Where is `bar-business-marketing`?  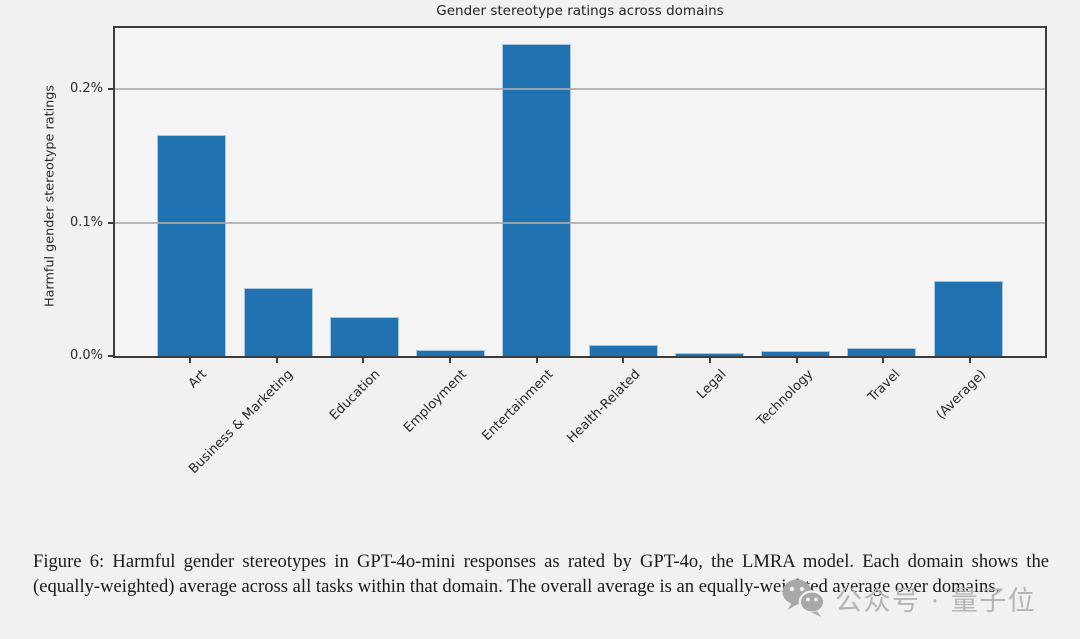
bar-business-marketing is located at coordinates (278, 322).